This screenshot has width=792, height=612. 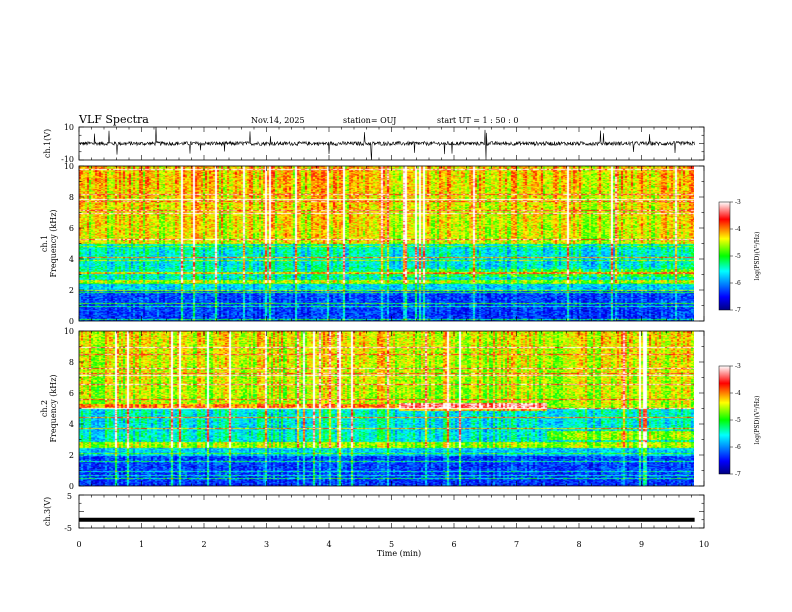 I want to click on ch2-colorbar-tick-label: -6, so click(x=738, y=447).